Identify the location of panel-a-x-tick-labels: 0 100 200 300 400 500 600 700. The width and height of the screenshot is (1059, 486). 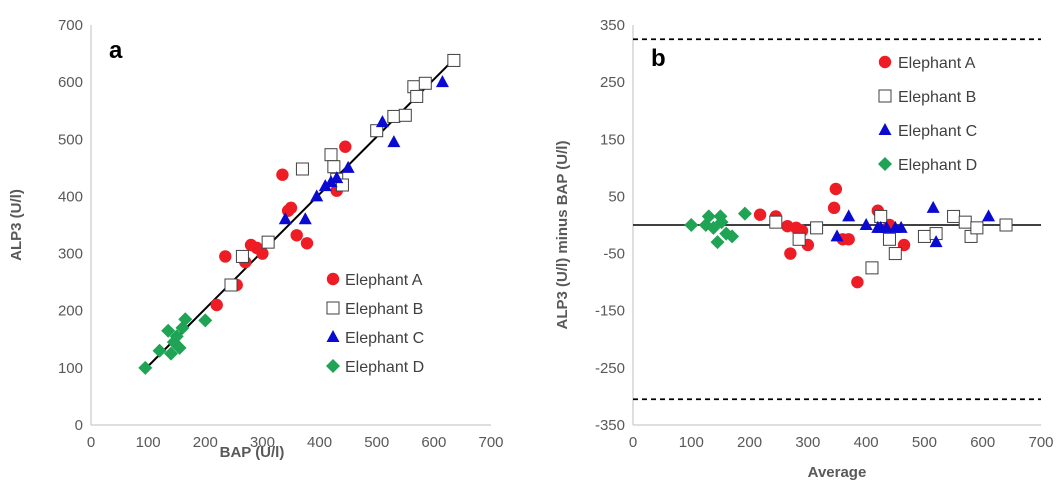
(295, 442).